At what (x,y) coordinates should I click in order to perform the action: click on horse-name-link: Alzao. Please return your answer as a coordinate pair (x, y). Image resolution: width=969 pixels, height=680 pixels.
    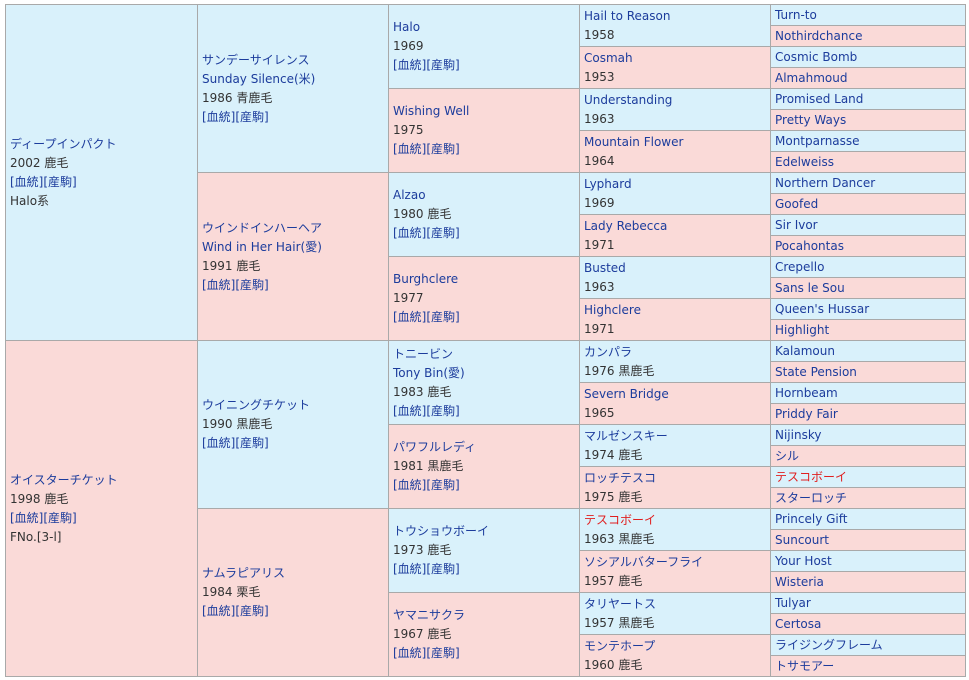
    Looking at the image, I should click on (409, 195).